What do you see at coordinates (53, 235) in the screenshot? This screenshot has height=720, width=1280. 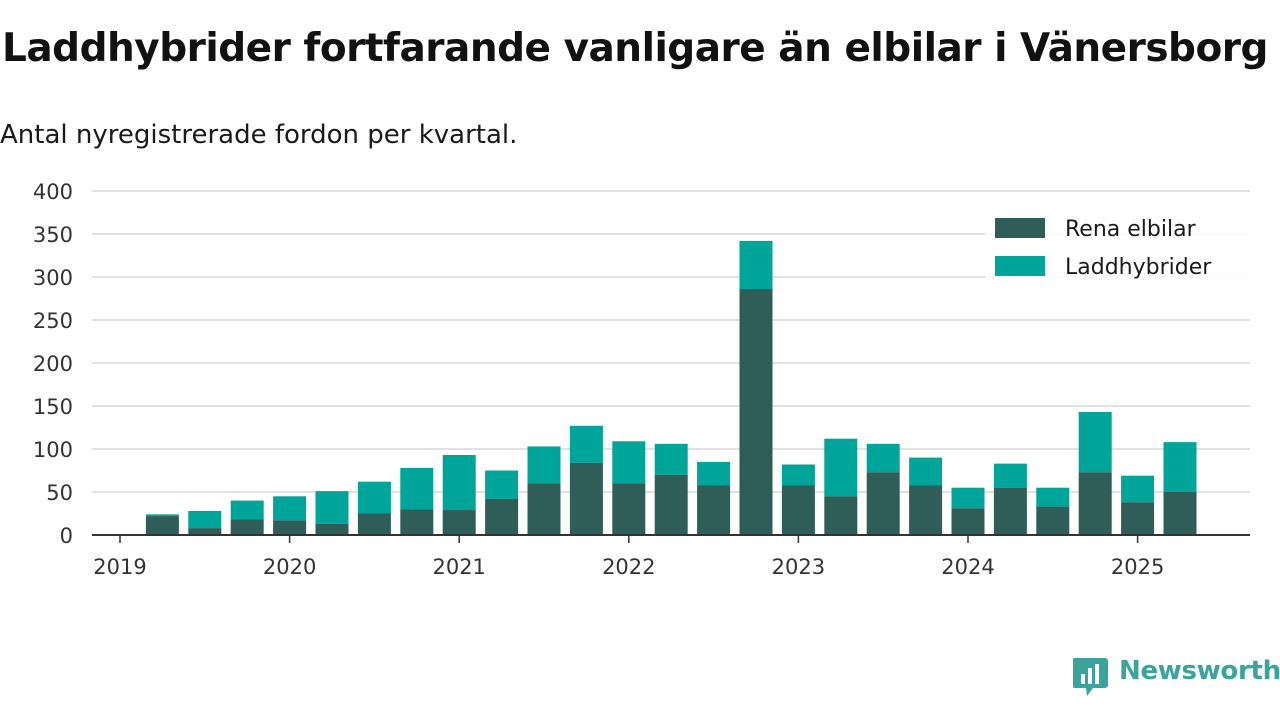 I see `y-tick-label: 350` at bounding box center [53, 235].